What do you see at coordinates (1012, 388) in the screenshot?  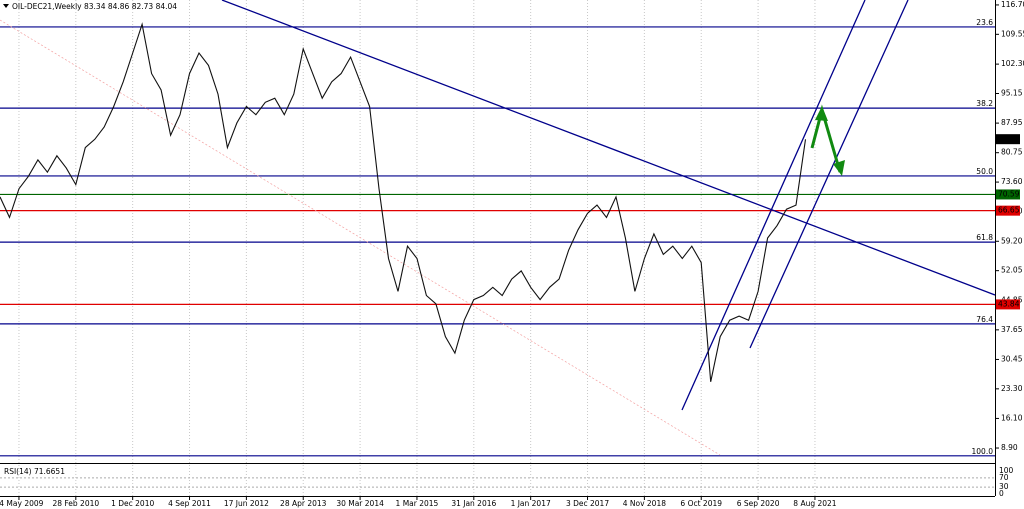 I see `y-tick-label: 23.30` at bounding box center [1012, 388].